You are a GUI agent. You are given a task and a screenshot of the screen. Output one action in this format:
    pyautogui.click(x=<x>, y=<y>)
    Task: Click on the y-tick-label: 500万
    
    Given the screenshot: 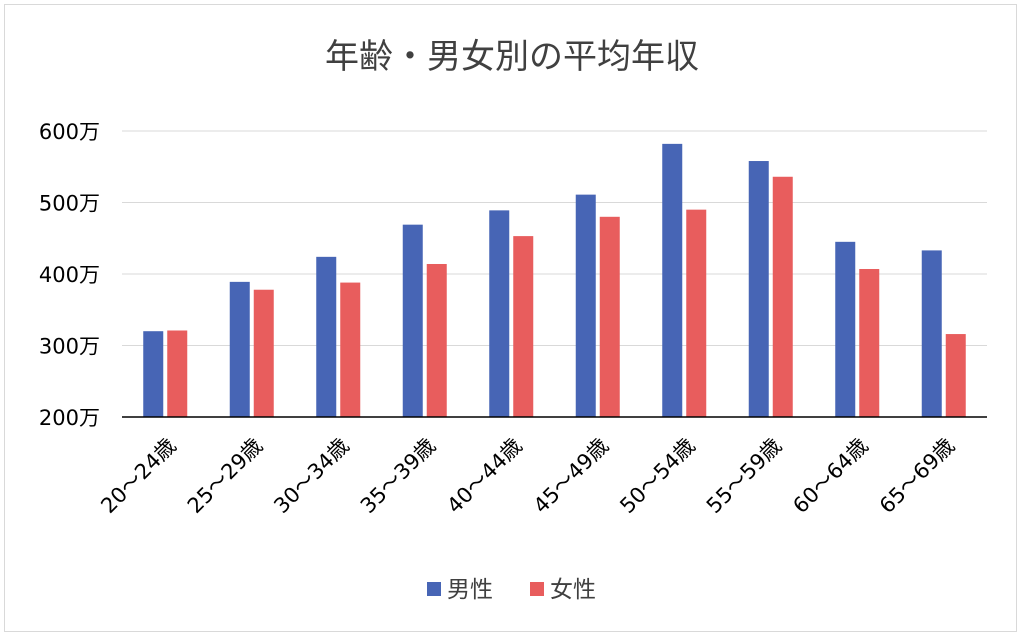 What is the action you would take?
    pyautogui.click(x=69, y=204)
    